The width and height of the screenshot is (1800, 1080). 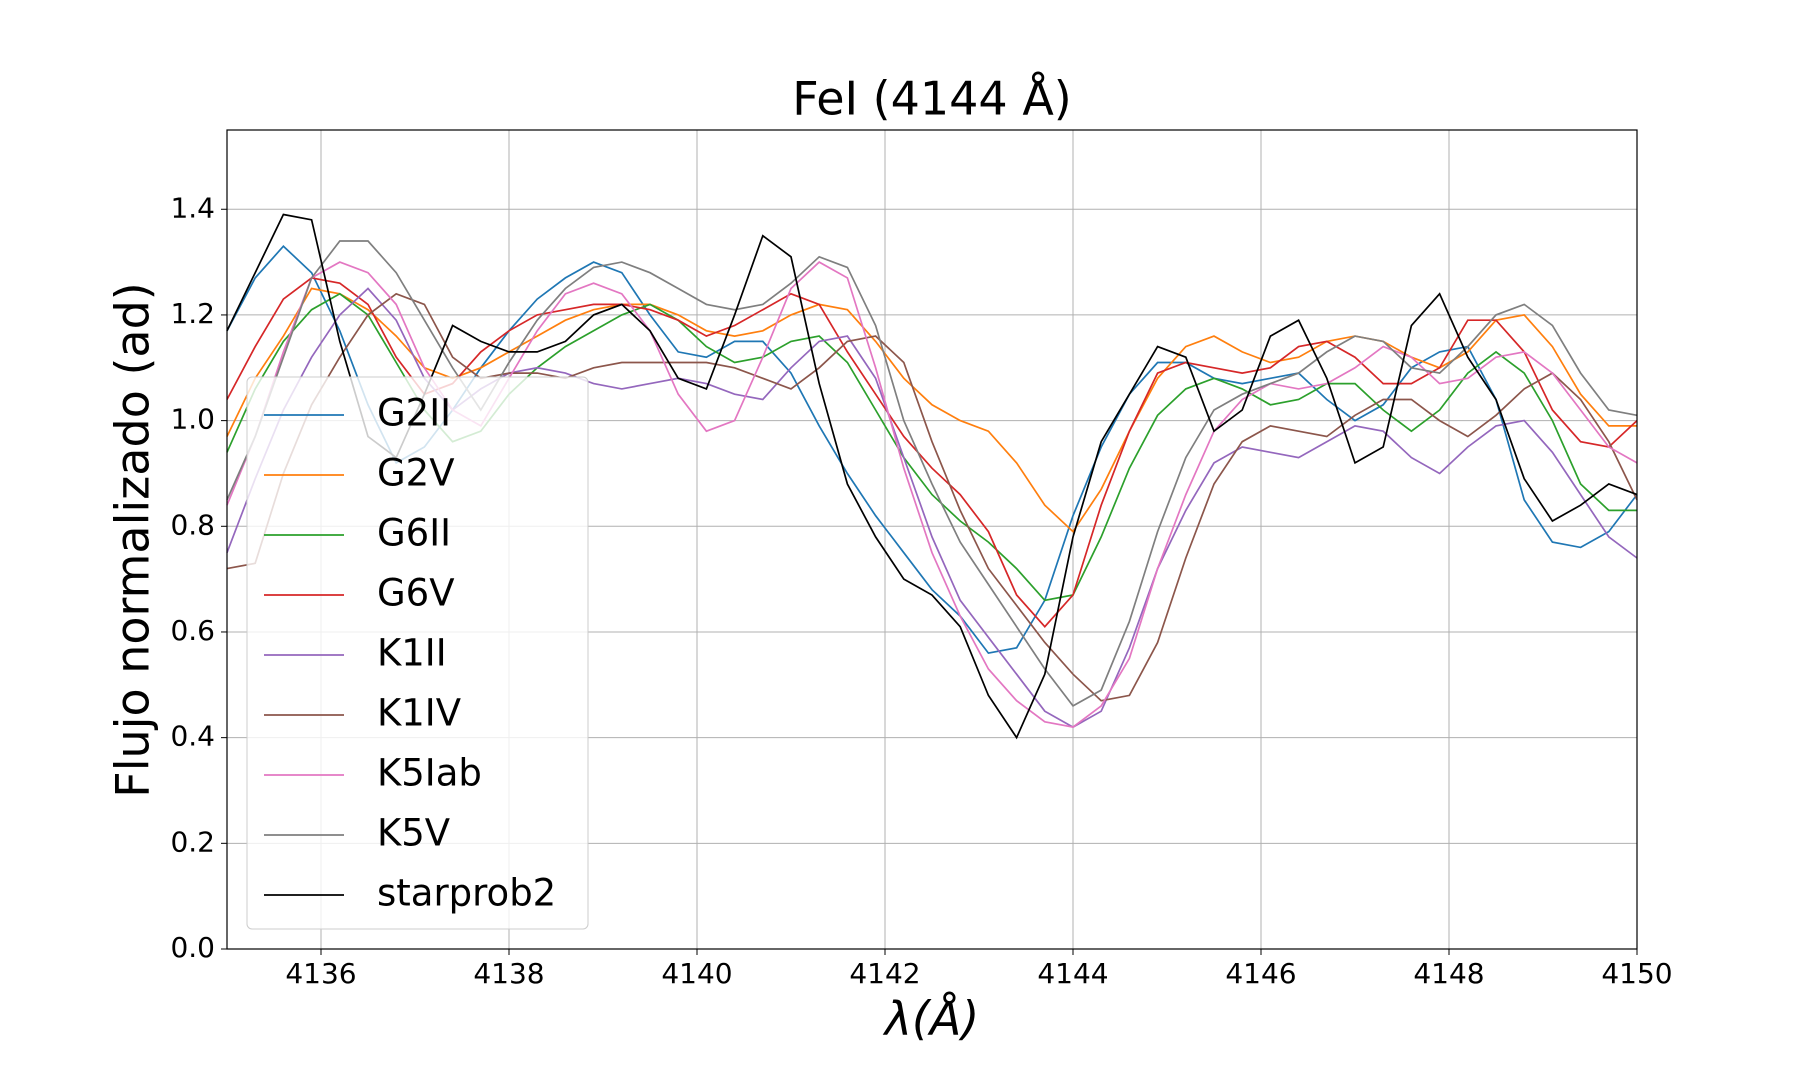 What do you see at coordinates (416, 473) in the screenshot?
I see `legend-label: G2V` at bounding box center [416, 473].